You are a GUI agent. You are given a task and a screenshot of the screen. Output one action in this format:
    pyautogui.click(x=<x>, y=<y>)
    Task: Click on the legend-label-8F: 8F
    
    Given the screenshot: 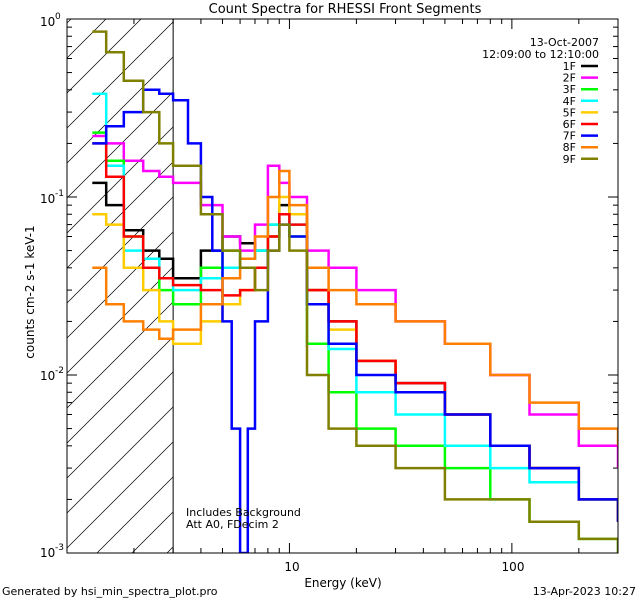 What is the action you would take?
    pyautogui.click(x=569, y=147)
    